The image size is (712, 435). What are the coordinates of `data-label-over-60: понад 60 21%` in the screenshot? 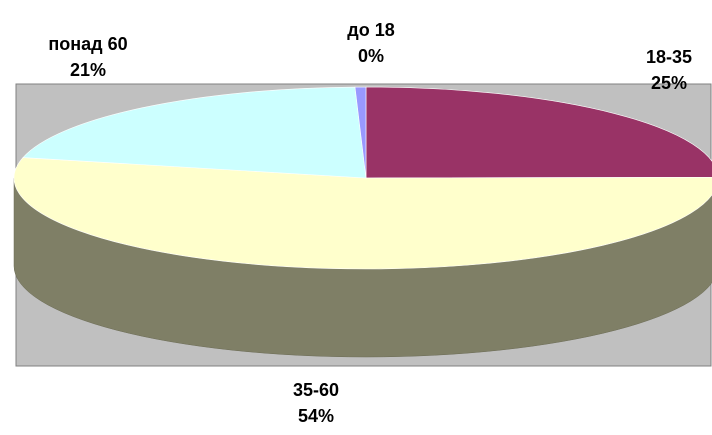 It's located at (87, 57).